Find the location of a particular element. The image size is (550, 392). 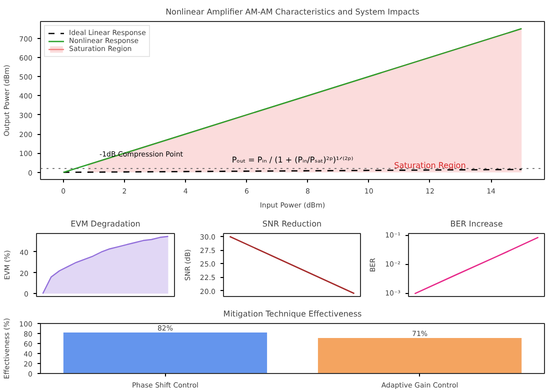

chart-title: EVM Degradation is located at coordinates (105, 224).